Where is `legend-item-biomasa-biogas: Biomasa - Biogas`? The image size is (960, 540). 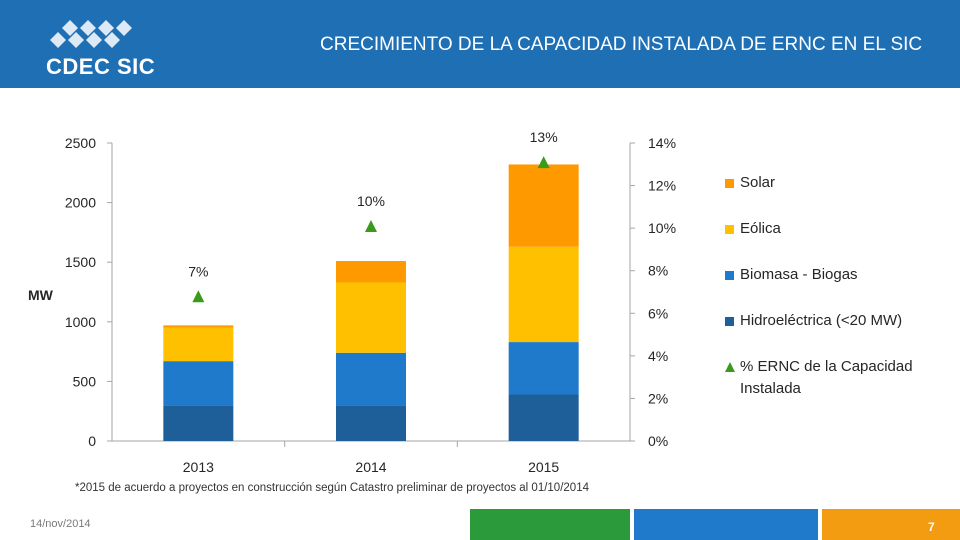 legend-item-biomasa-biogas: Biomasa - Biogas is located at coordinates (840, 287).